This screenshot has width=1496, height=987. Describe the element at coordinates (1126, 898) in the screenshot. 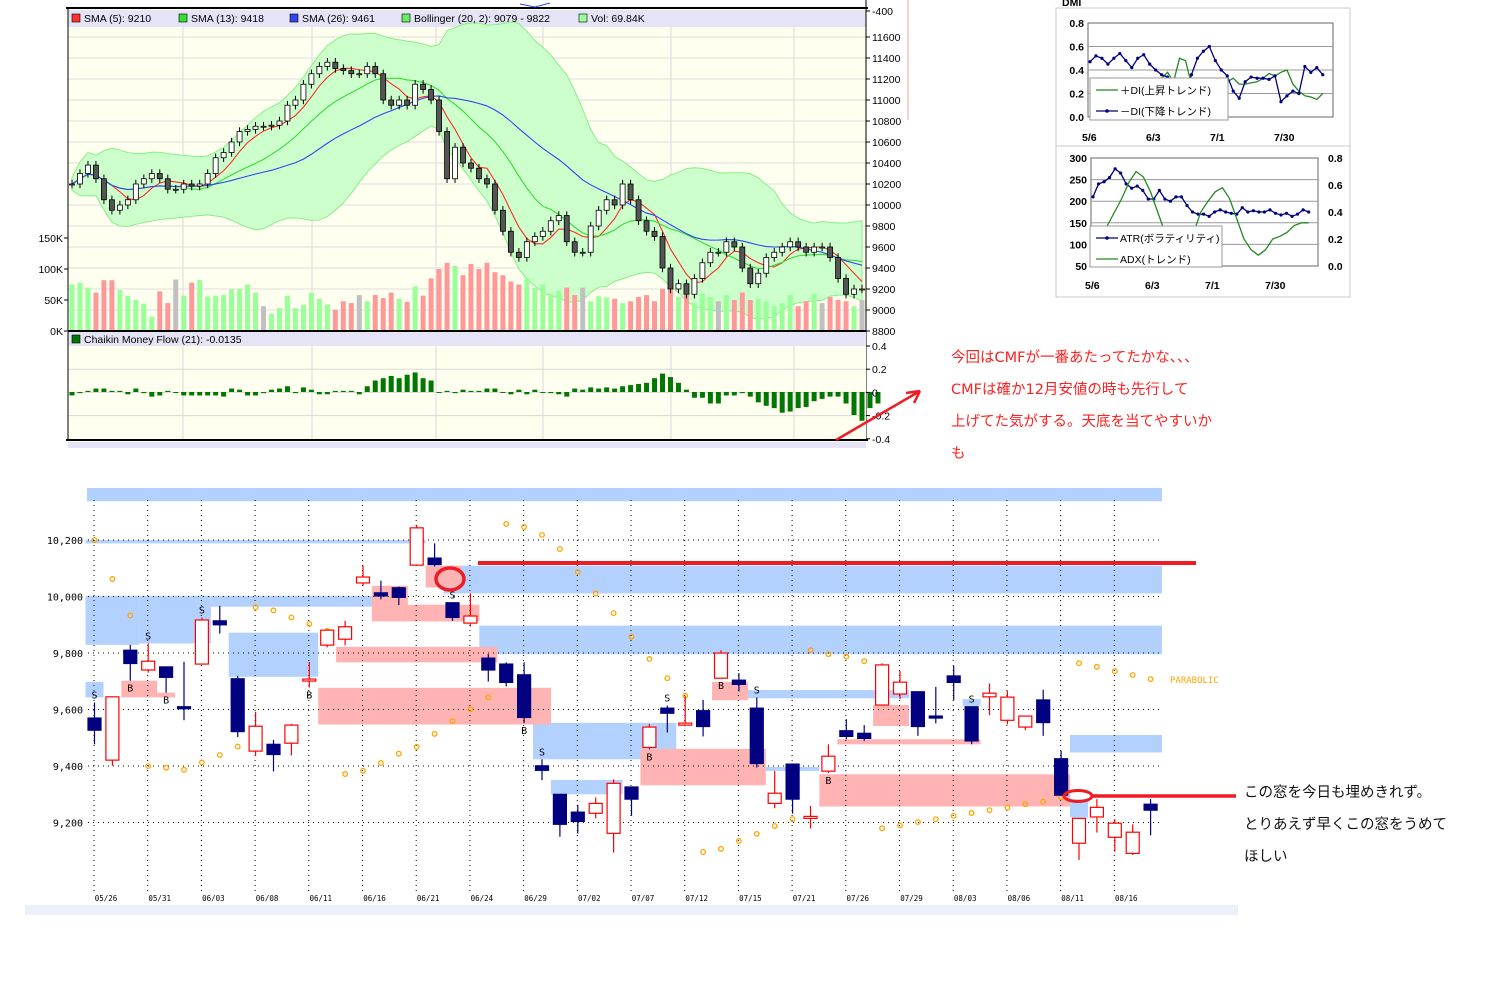

I see `x-tick-label: 08/16` at that location.